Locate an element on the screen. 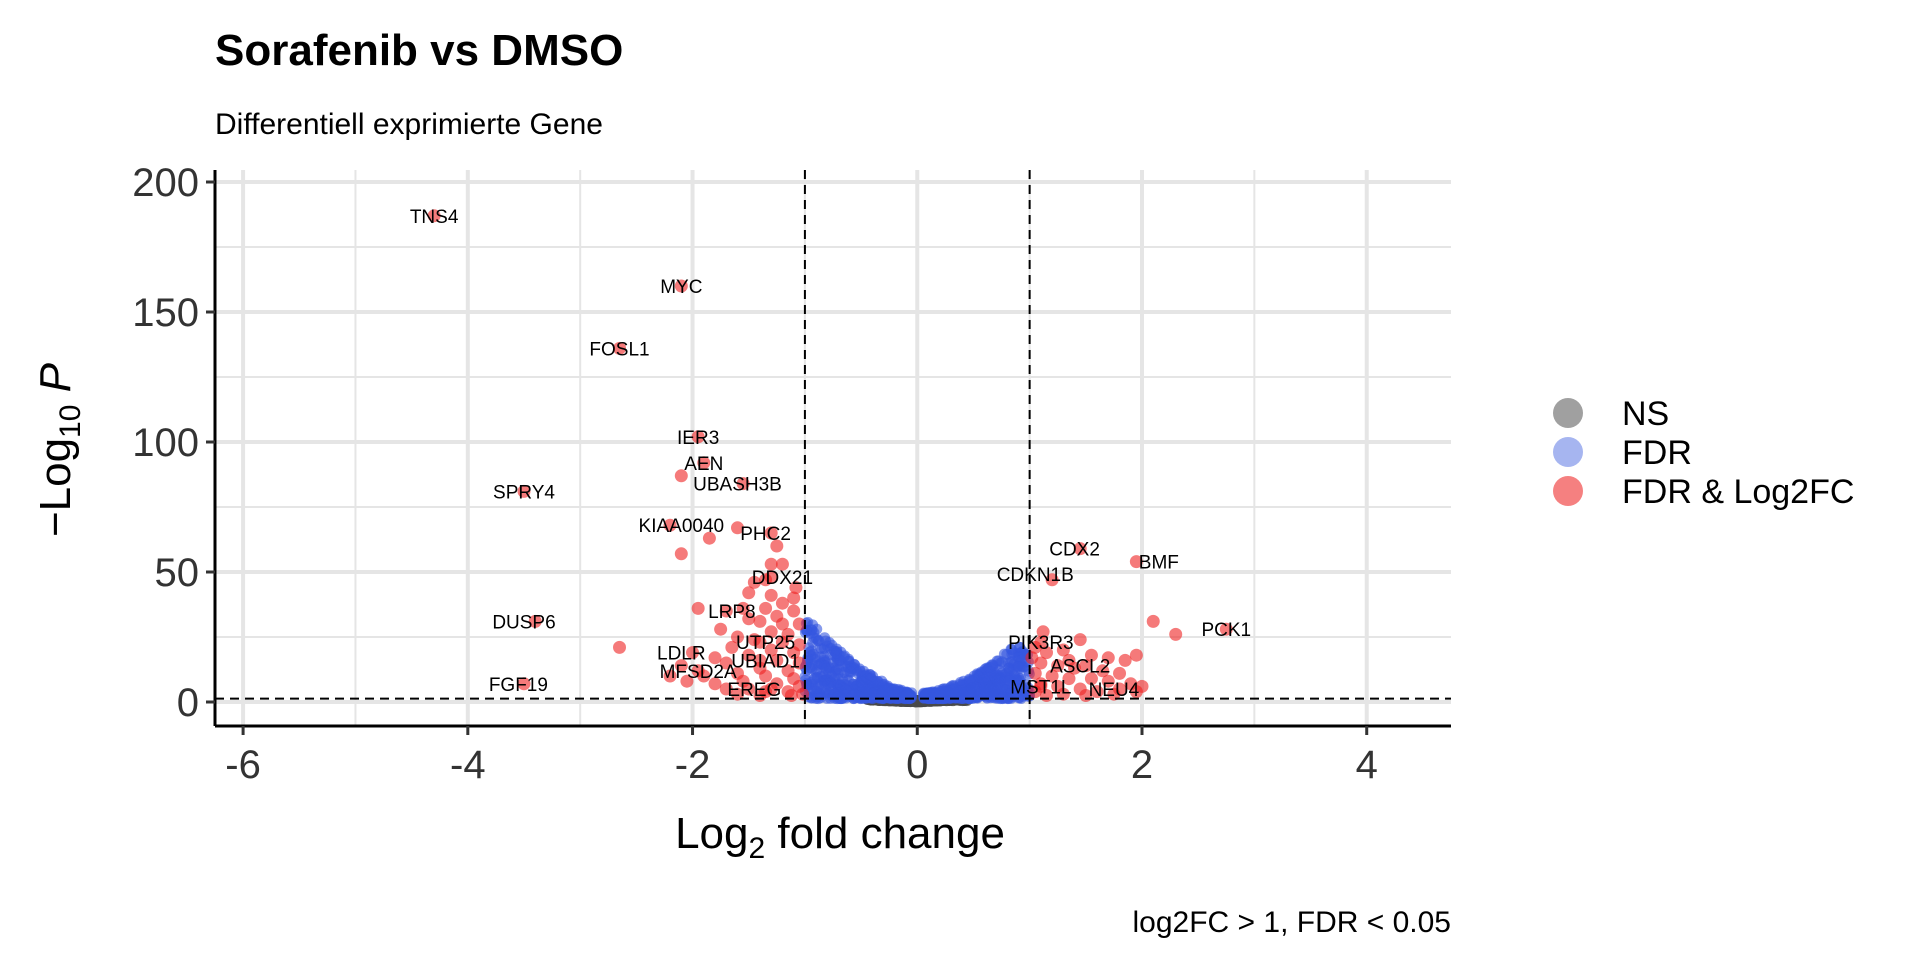  labeled-point-aen is located at coordinates (704, 463).